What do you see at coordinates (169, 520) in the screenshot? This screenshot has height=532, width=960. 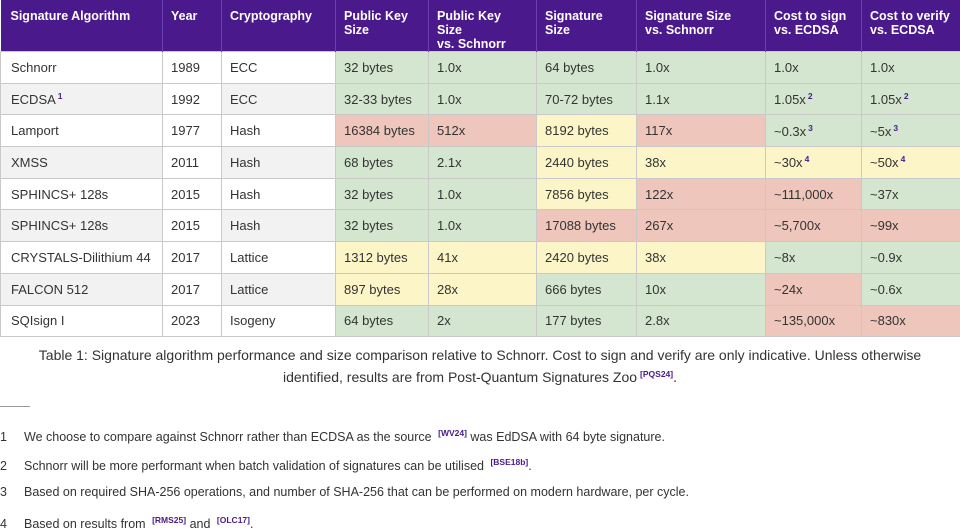 I see `footnote-citation: [RMS25]` at bounding box center [169, 520].